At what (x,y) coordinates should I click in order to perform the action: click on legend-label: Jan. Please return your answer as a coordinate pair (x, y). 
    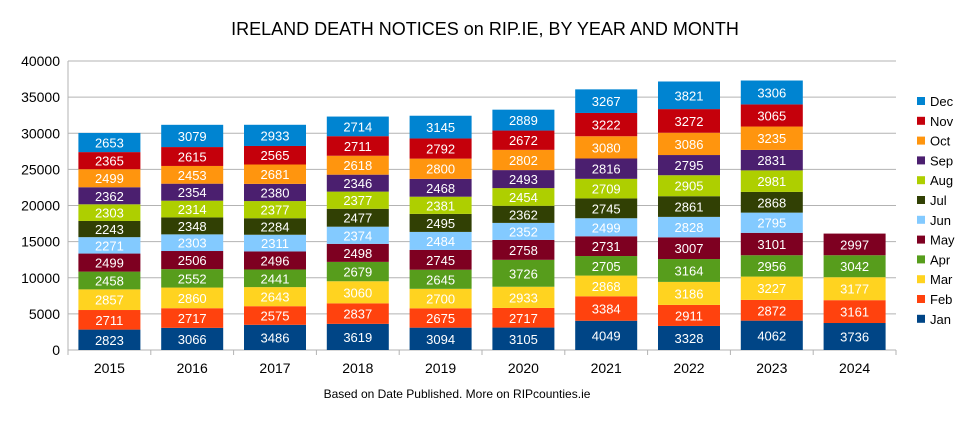
    Looking at the image, I should click on (940, 319).